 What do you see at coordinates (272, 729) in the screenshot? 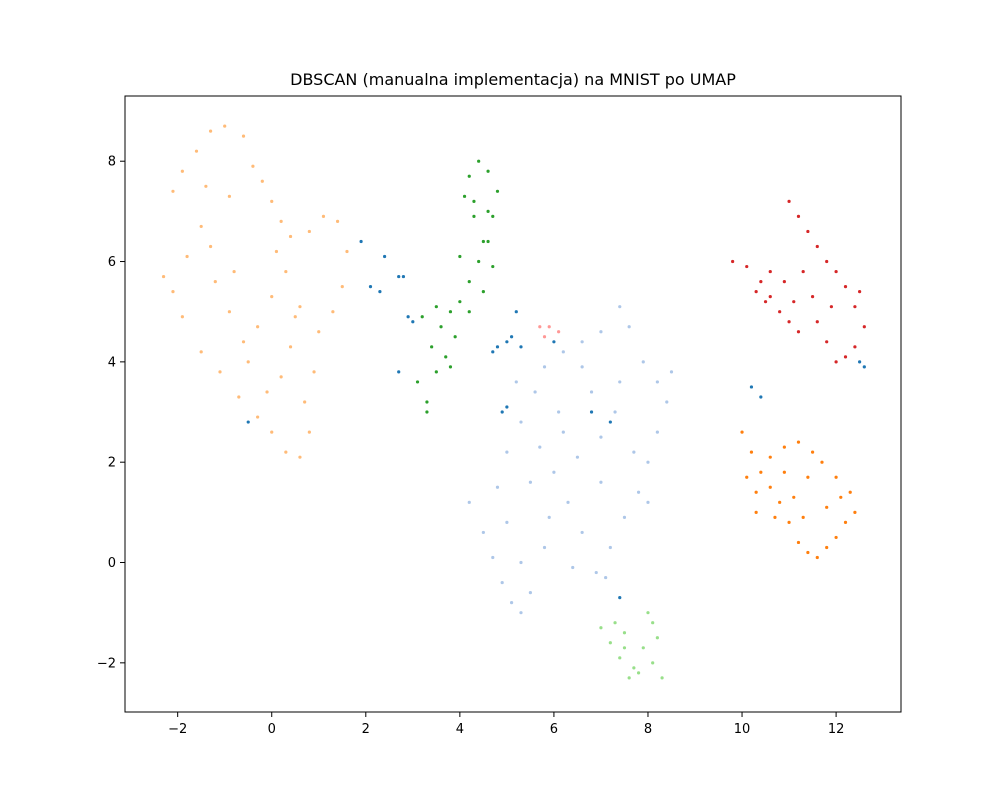
I see `x-tick-label: 0` at bounding box center [272, 729].